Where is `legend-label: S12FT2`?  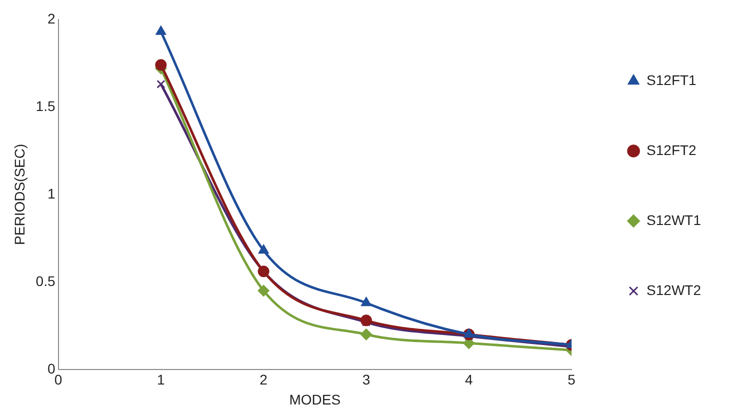 legend-label: S12FT2 is located at coordinates (671, 150).